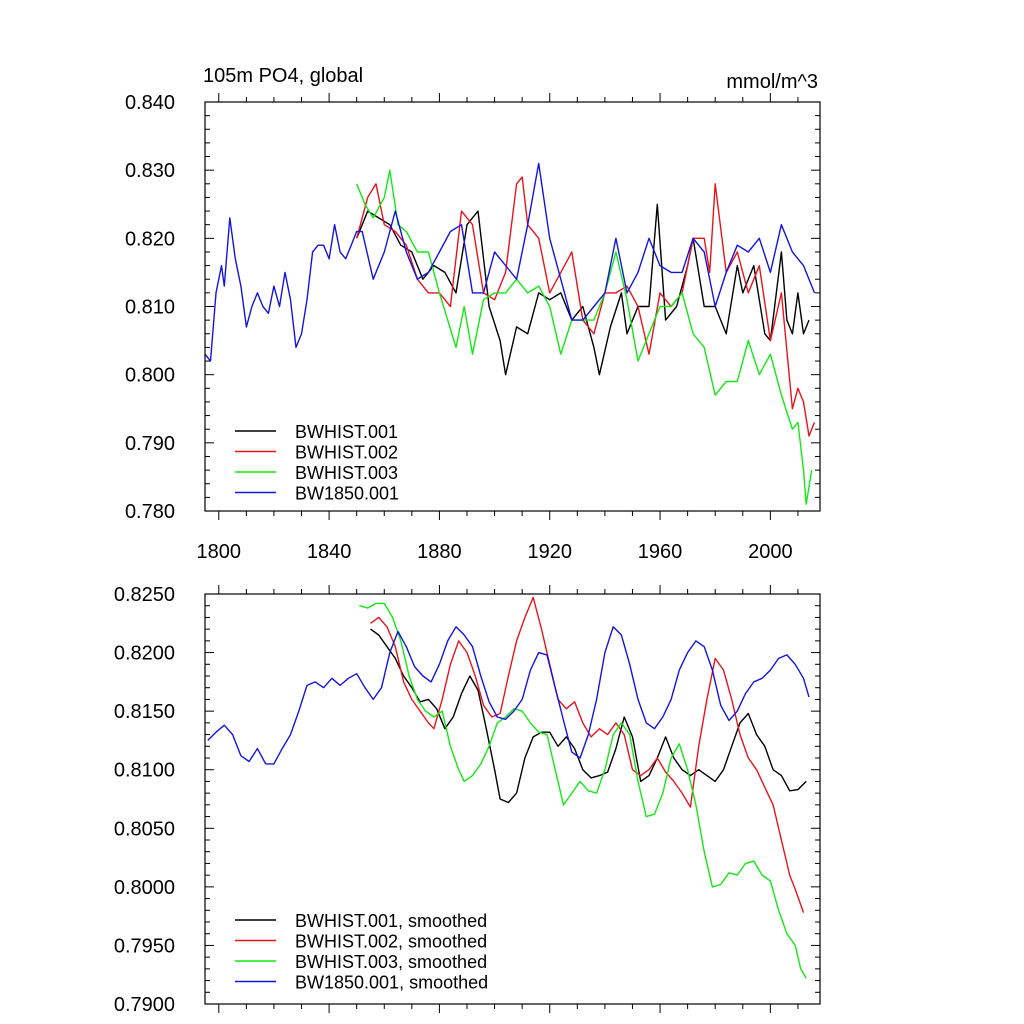 The width and height of the screenshot is (1024, 1024). I want to click on bottom-y-tick-label: 0.8000, so click(144, 888).